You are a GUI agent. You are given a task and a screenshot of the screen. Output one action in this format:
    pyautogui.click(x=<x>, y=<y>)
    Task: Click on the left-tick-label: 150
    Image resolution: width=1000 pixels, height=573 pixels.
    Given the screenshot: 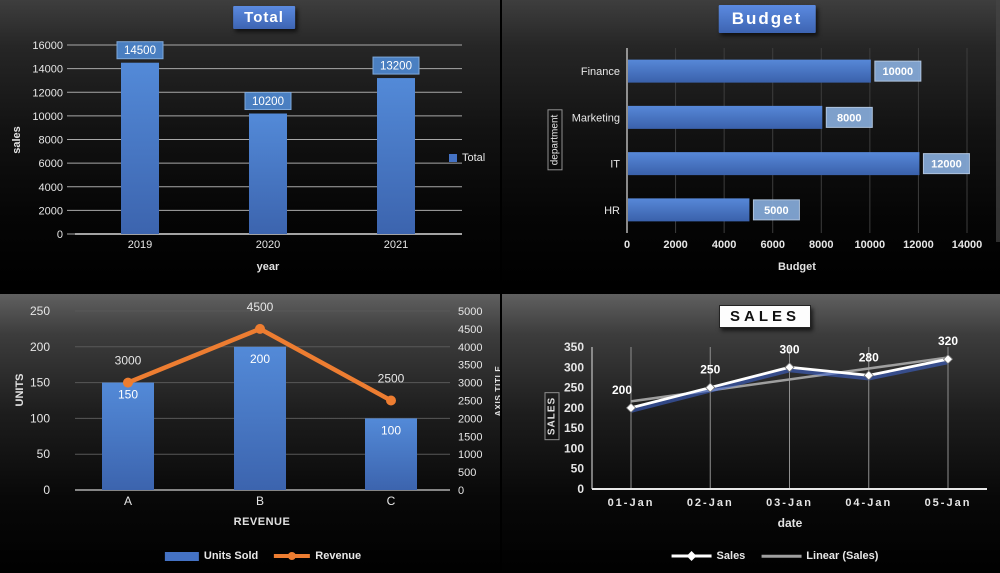 What is the action you would take?
    pyautogui.click(x=40, y=383)
    